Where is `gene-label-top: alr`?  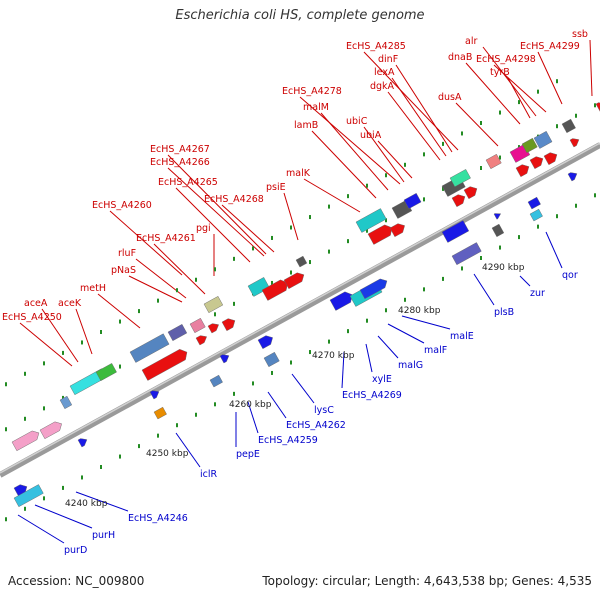 gene-label-top: alr is located at coordinates (471, 41).